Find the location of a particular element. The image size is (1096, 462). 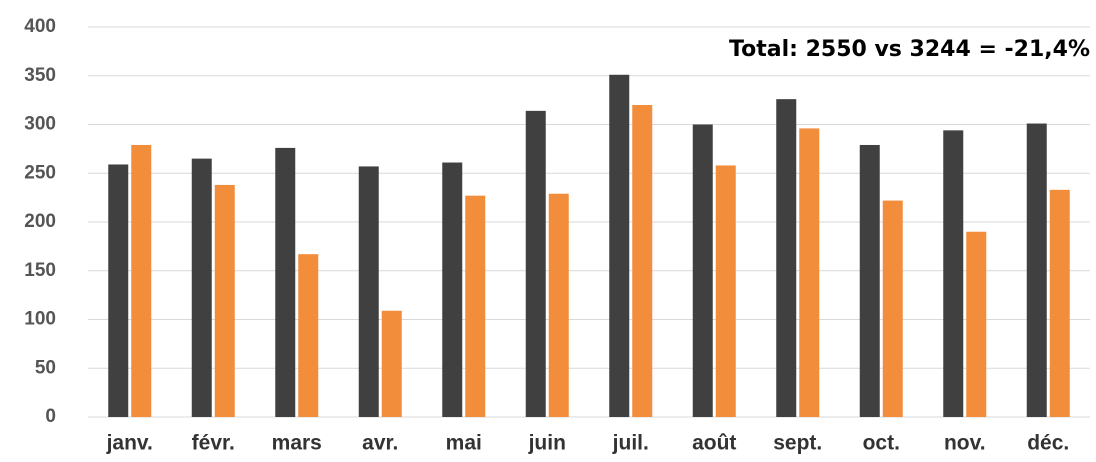

x-tick-label: mai is located at coordinates (464, 443).